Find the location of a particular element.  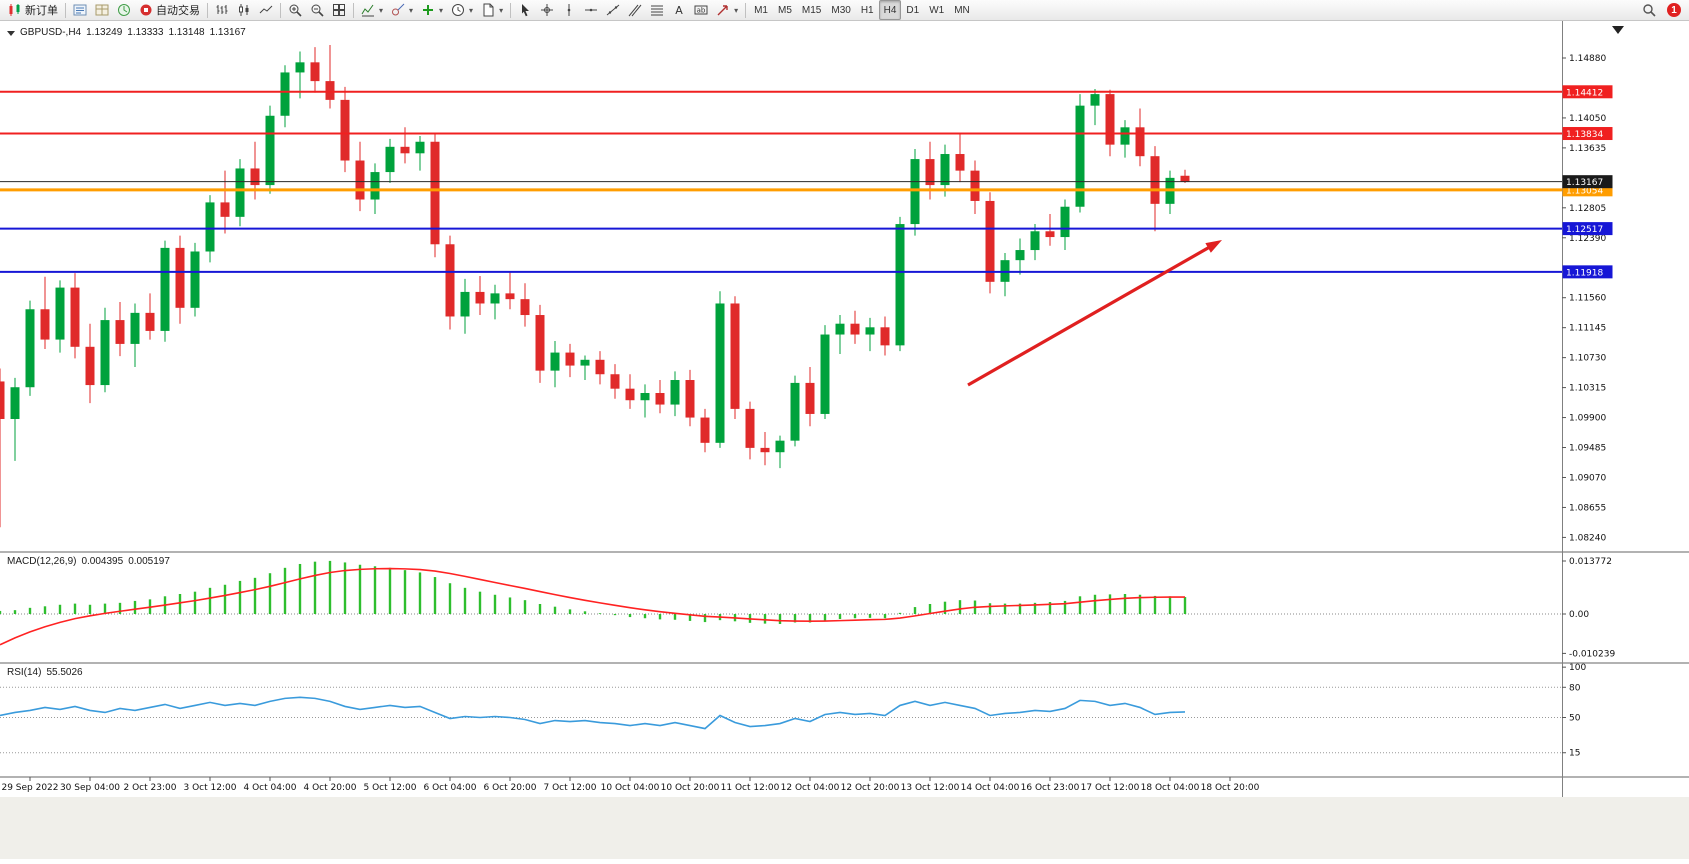

data-window-icon is located at coordinates (102, 10).